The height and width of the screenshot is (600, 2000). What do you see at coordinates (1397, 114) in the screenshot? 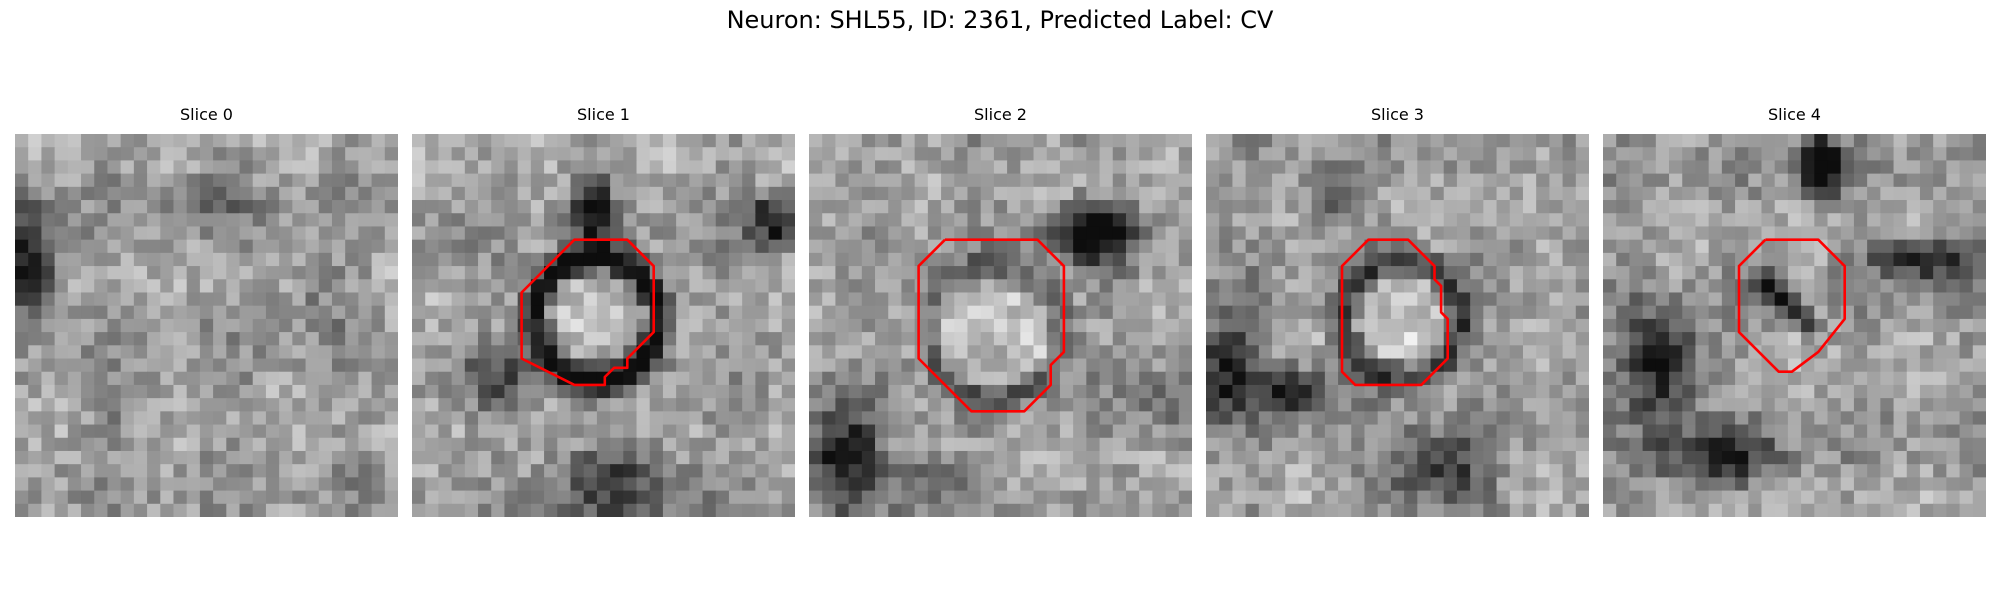
I see `slice-title: Slice 3` at bounding box center [1397, 114].